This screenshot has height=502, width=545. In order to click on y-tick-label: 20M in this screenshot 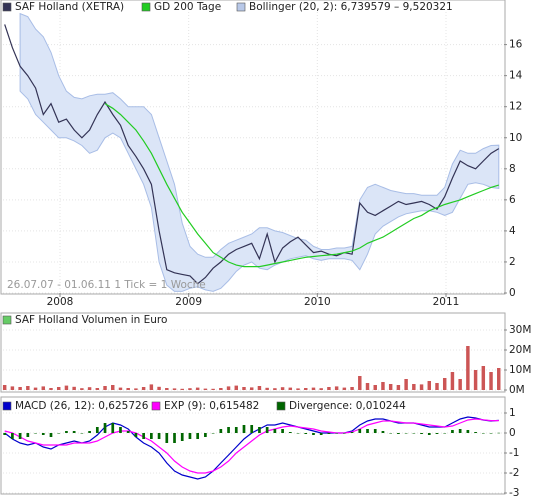, I will do `click(520, 350)`.